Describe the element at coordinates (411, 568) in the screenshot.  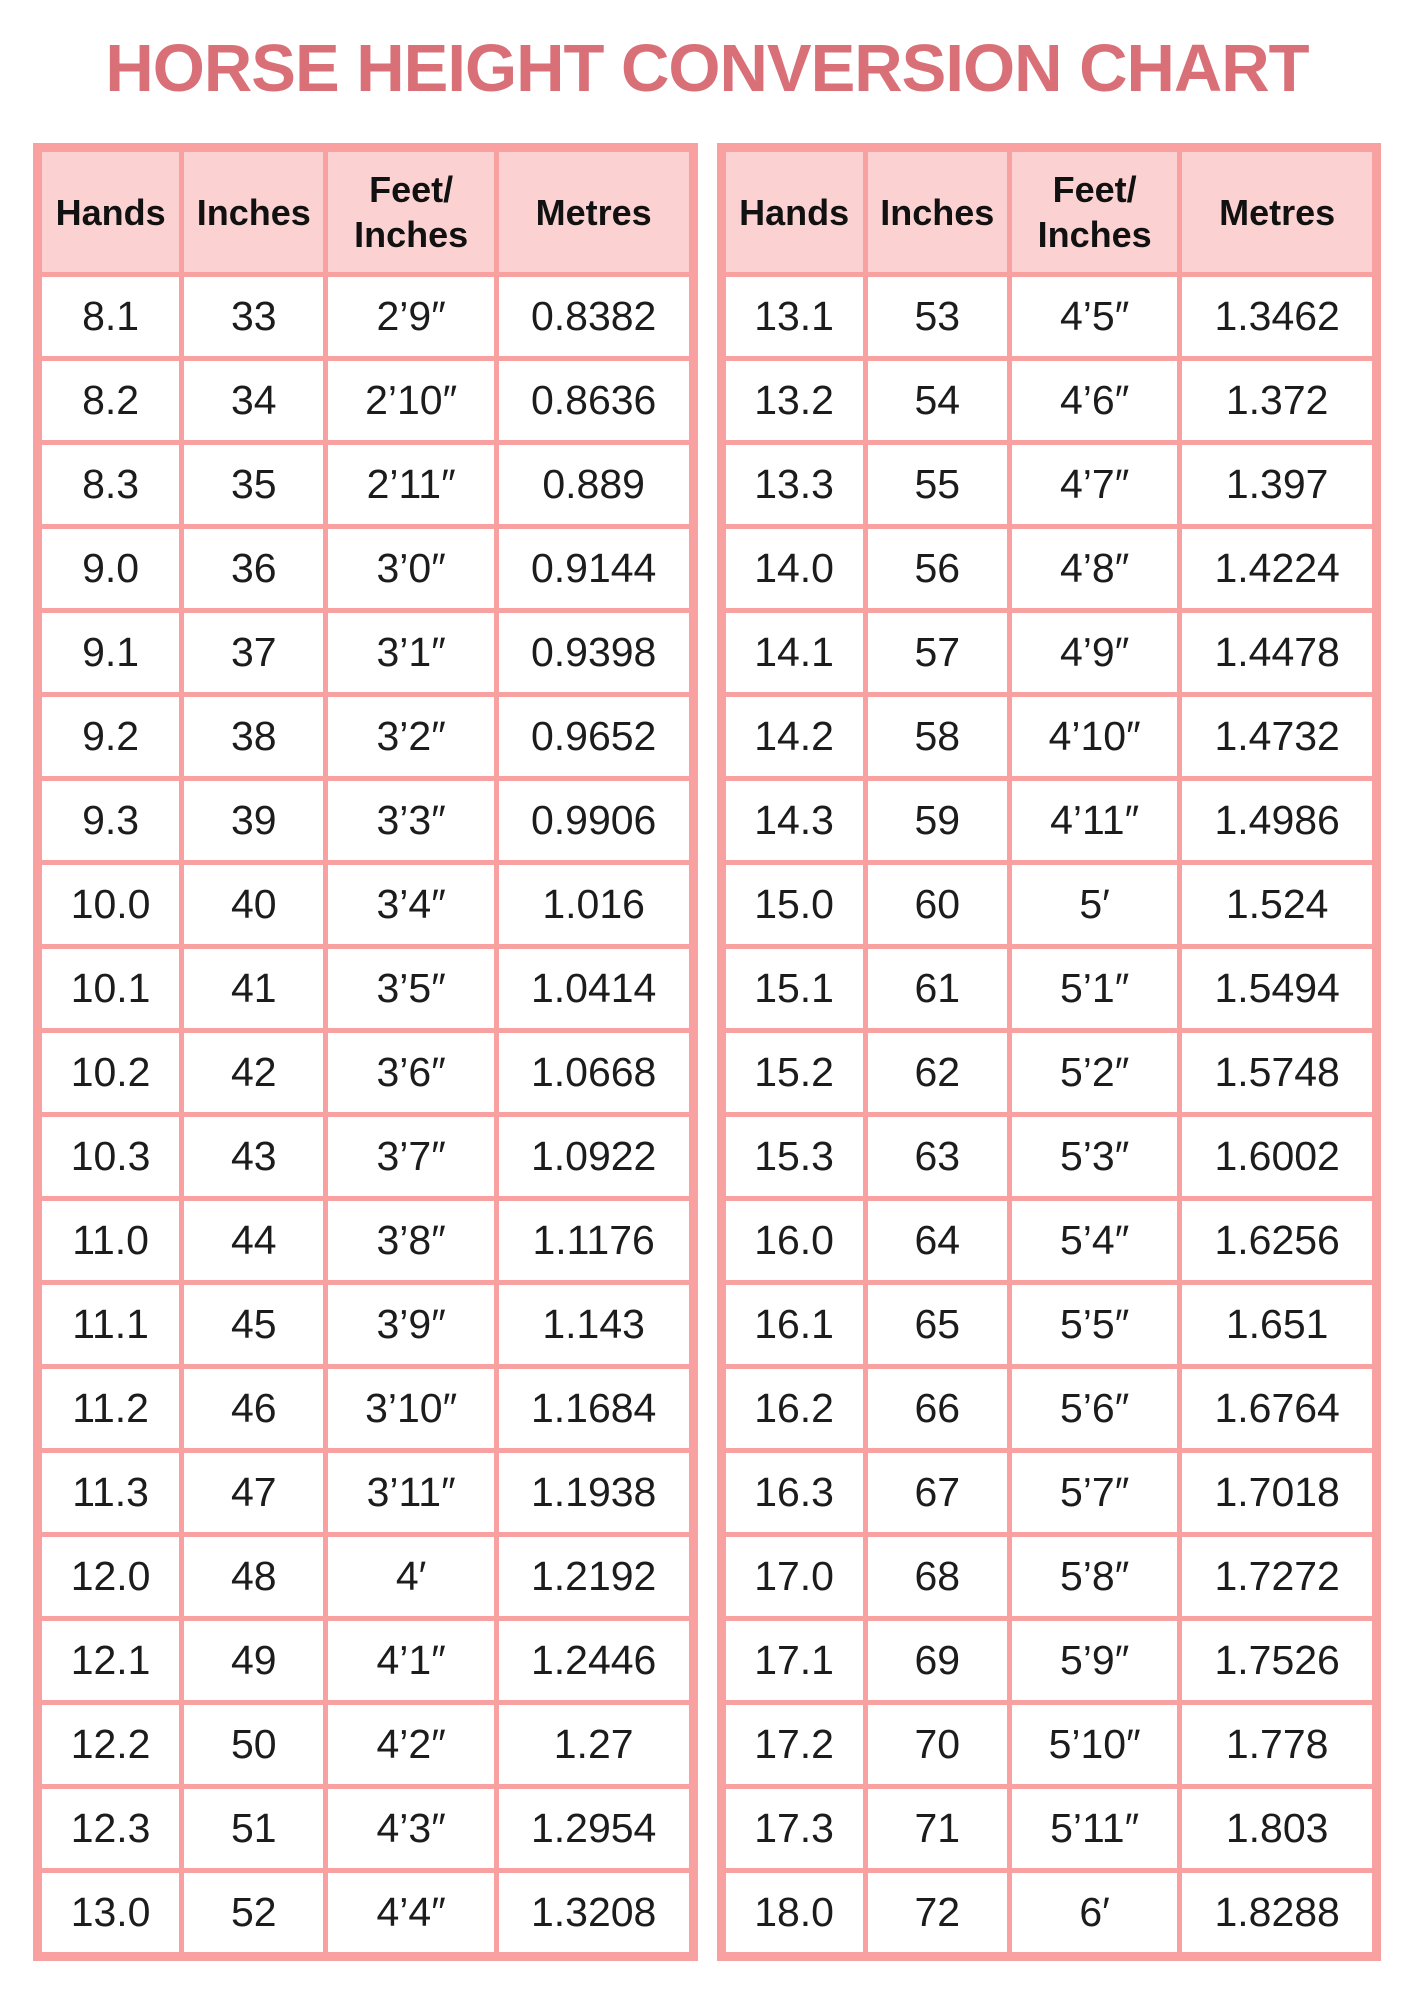
I see `cell-feet-inches: 3’0″` at that location.